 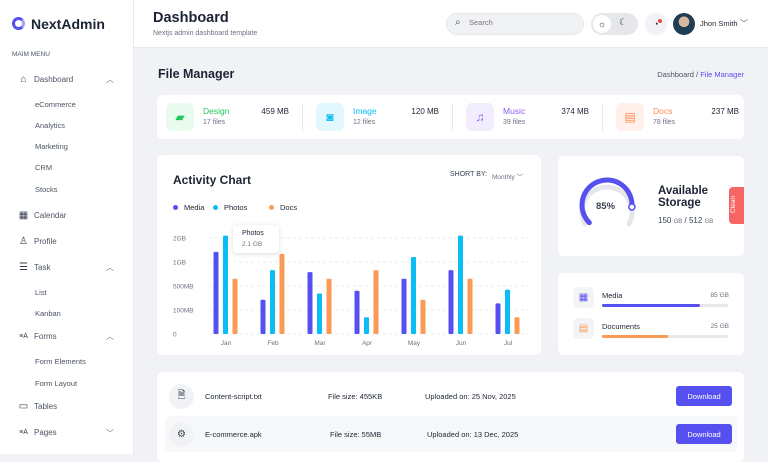 I want to click on sidebar-item-profile: ♙ Profile, so click(x=38, y=241).